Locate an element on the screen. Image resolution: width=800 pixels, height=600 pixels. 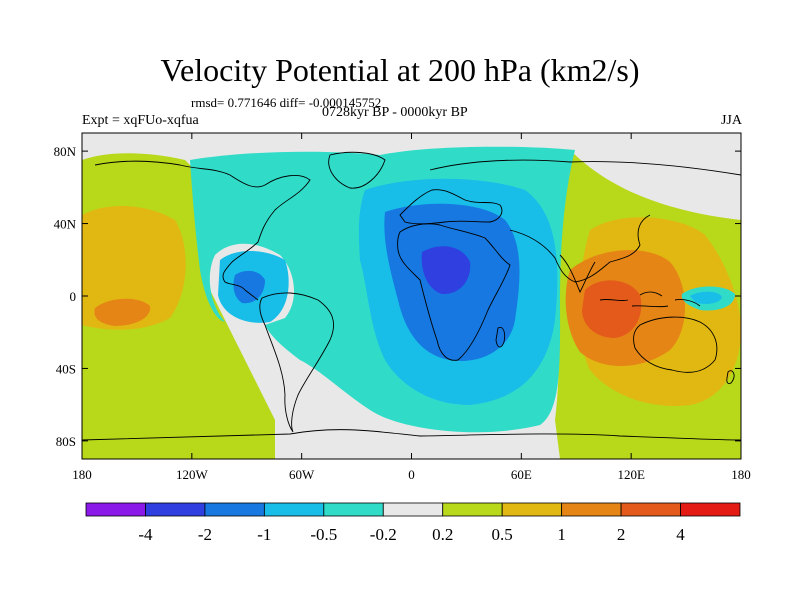
coastline-south-america is located at coordinates (296, 362).